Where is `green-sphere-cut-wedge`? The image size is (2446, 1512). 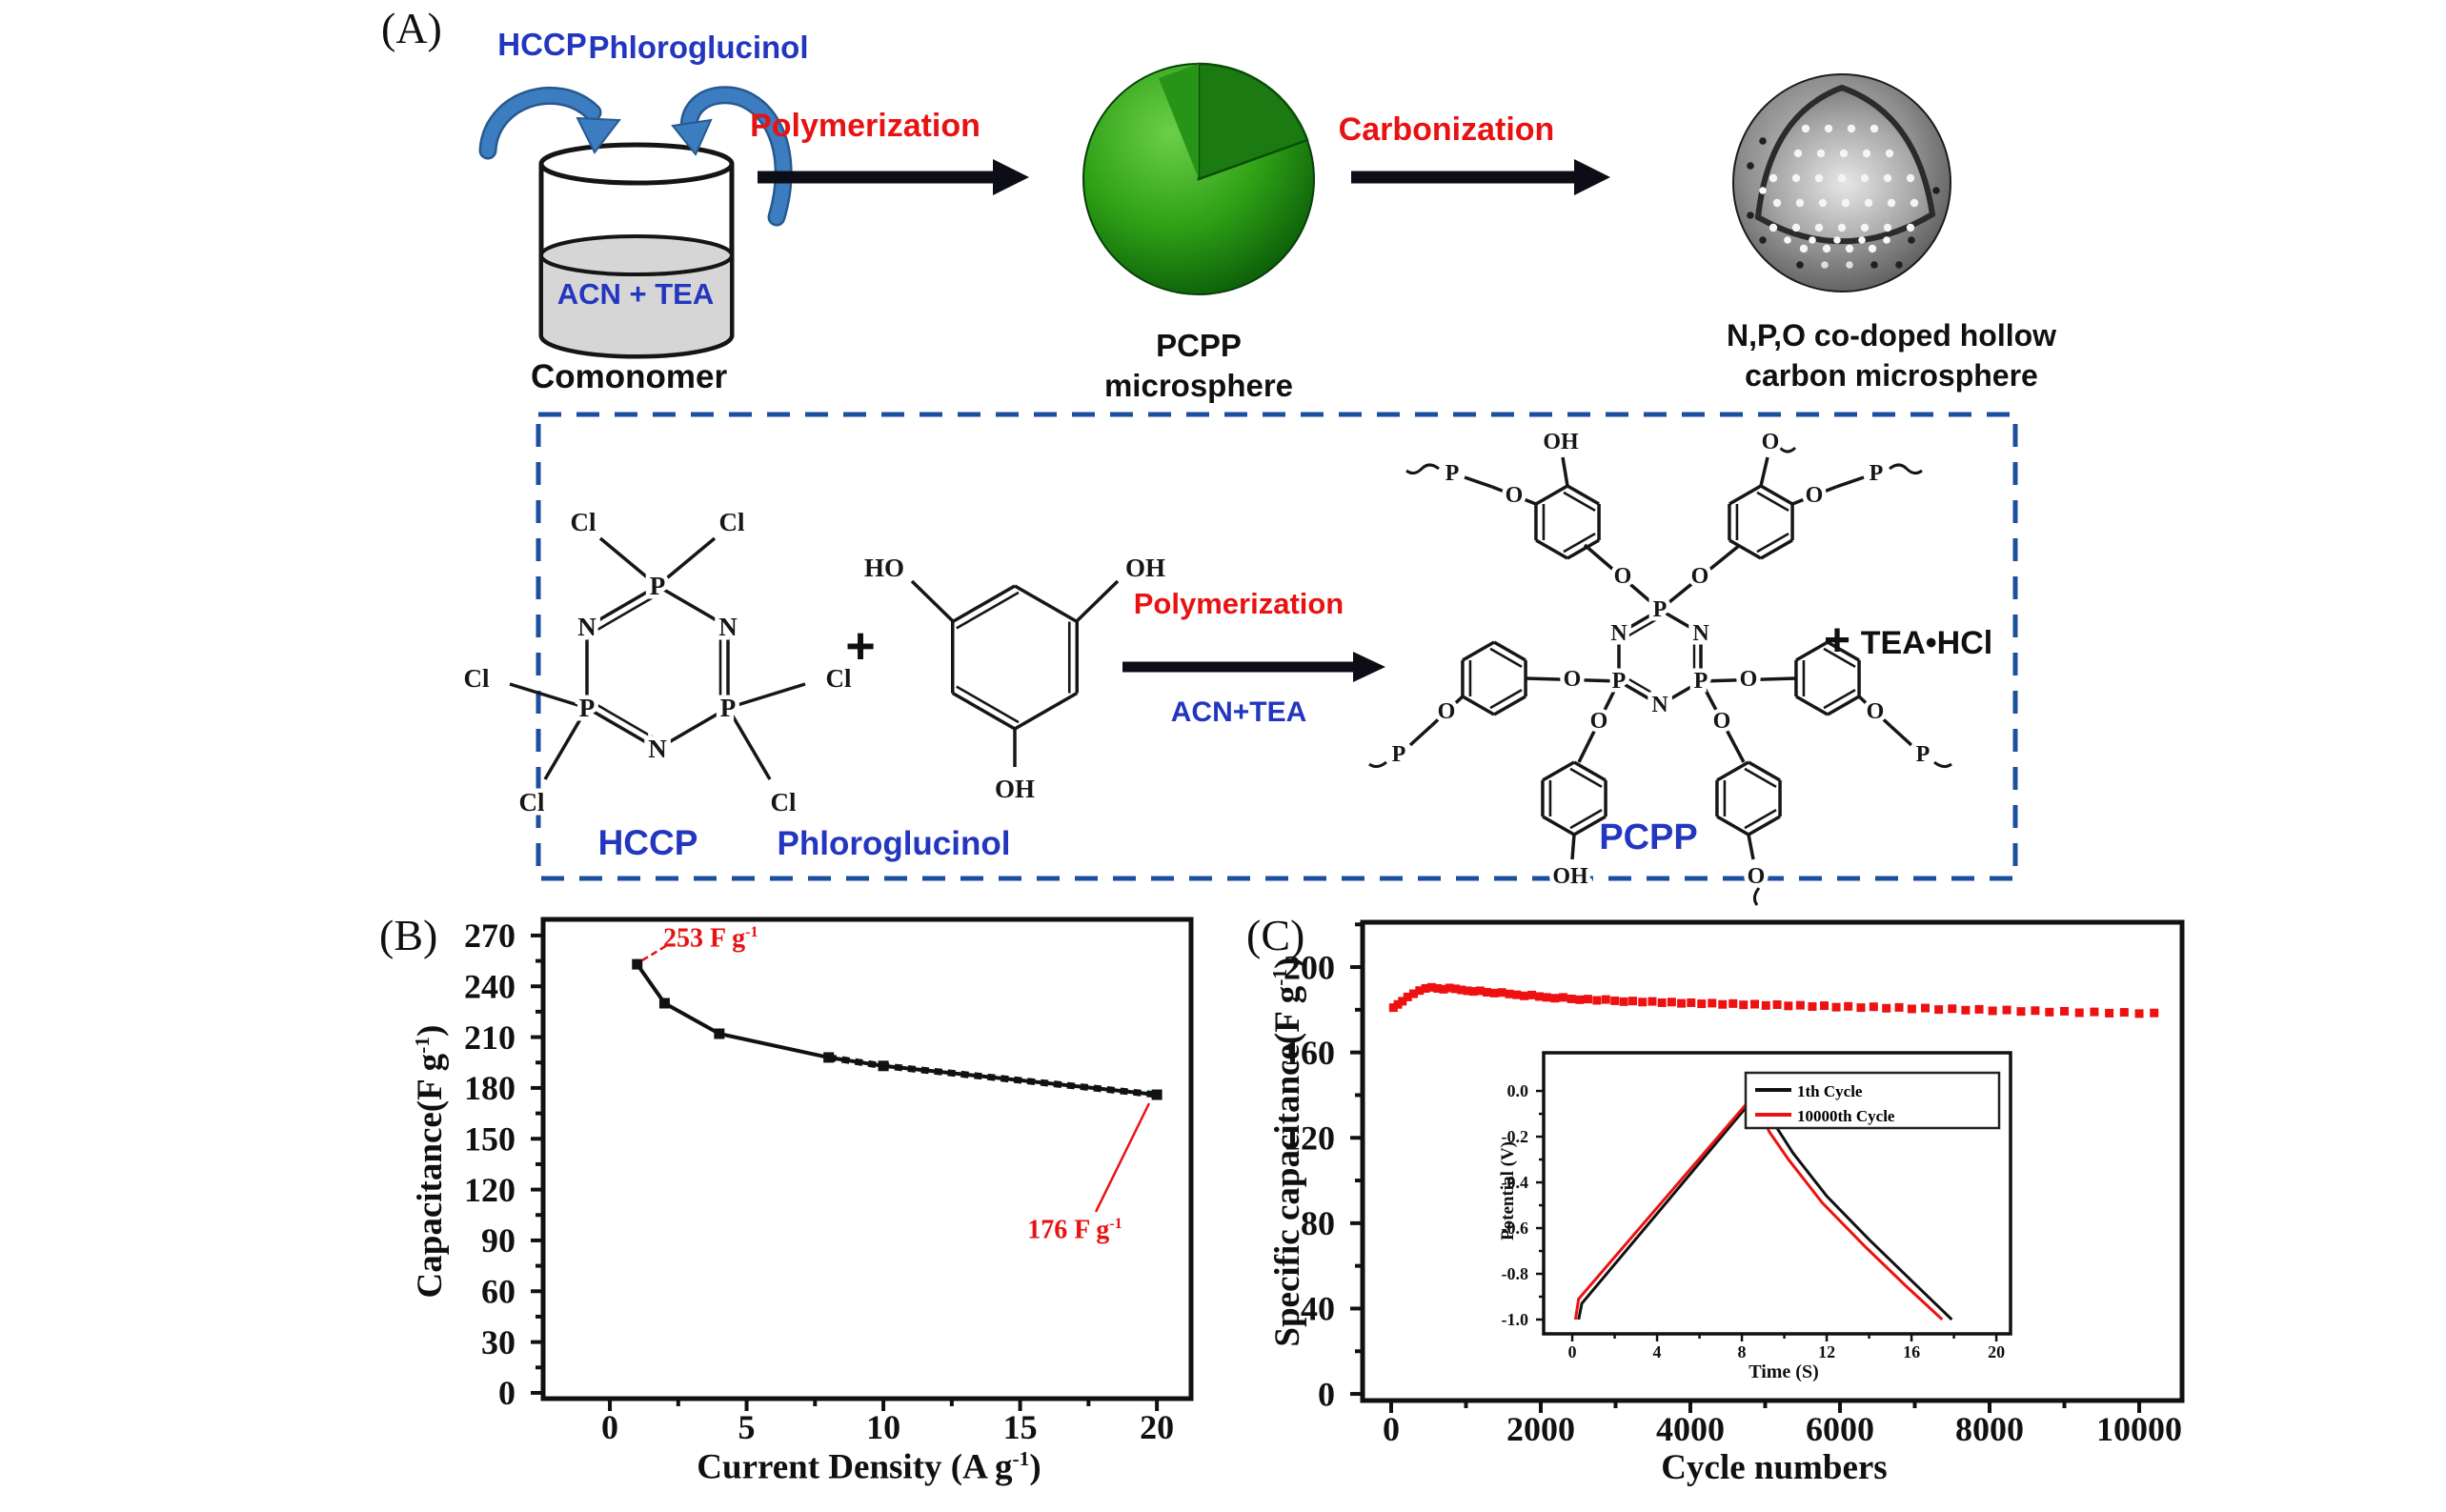 green-sphere-cut-wedge is located at coordinates (1253, 121).